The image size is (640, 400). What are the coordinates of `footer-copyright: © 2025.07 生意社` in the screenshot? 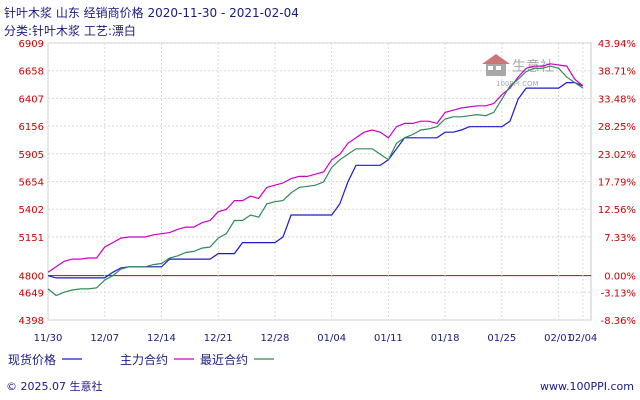 It's located at (54, 386).